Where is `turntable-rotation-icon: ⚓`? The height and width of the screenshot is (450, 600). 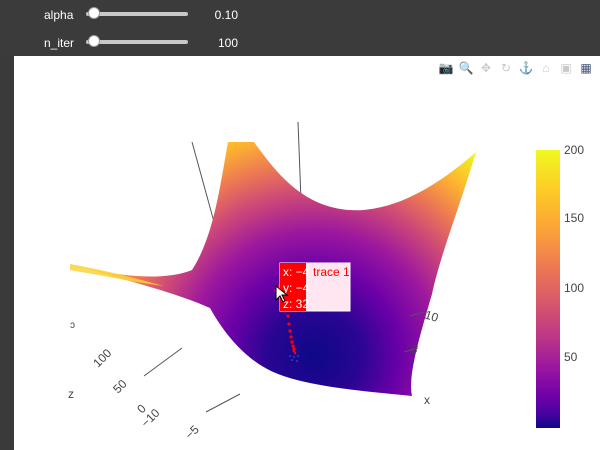 turntable-rotation-icon: ⚓ is located at coordinates (526, 68).